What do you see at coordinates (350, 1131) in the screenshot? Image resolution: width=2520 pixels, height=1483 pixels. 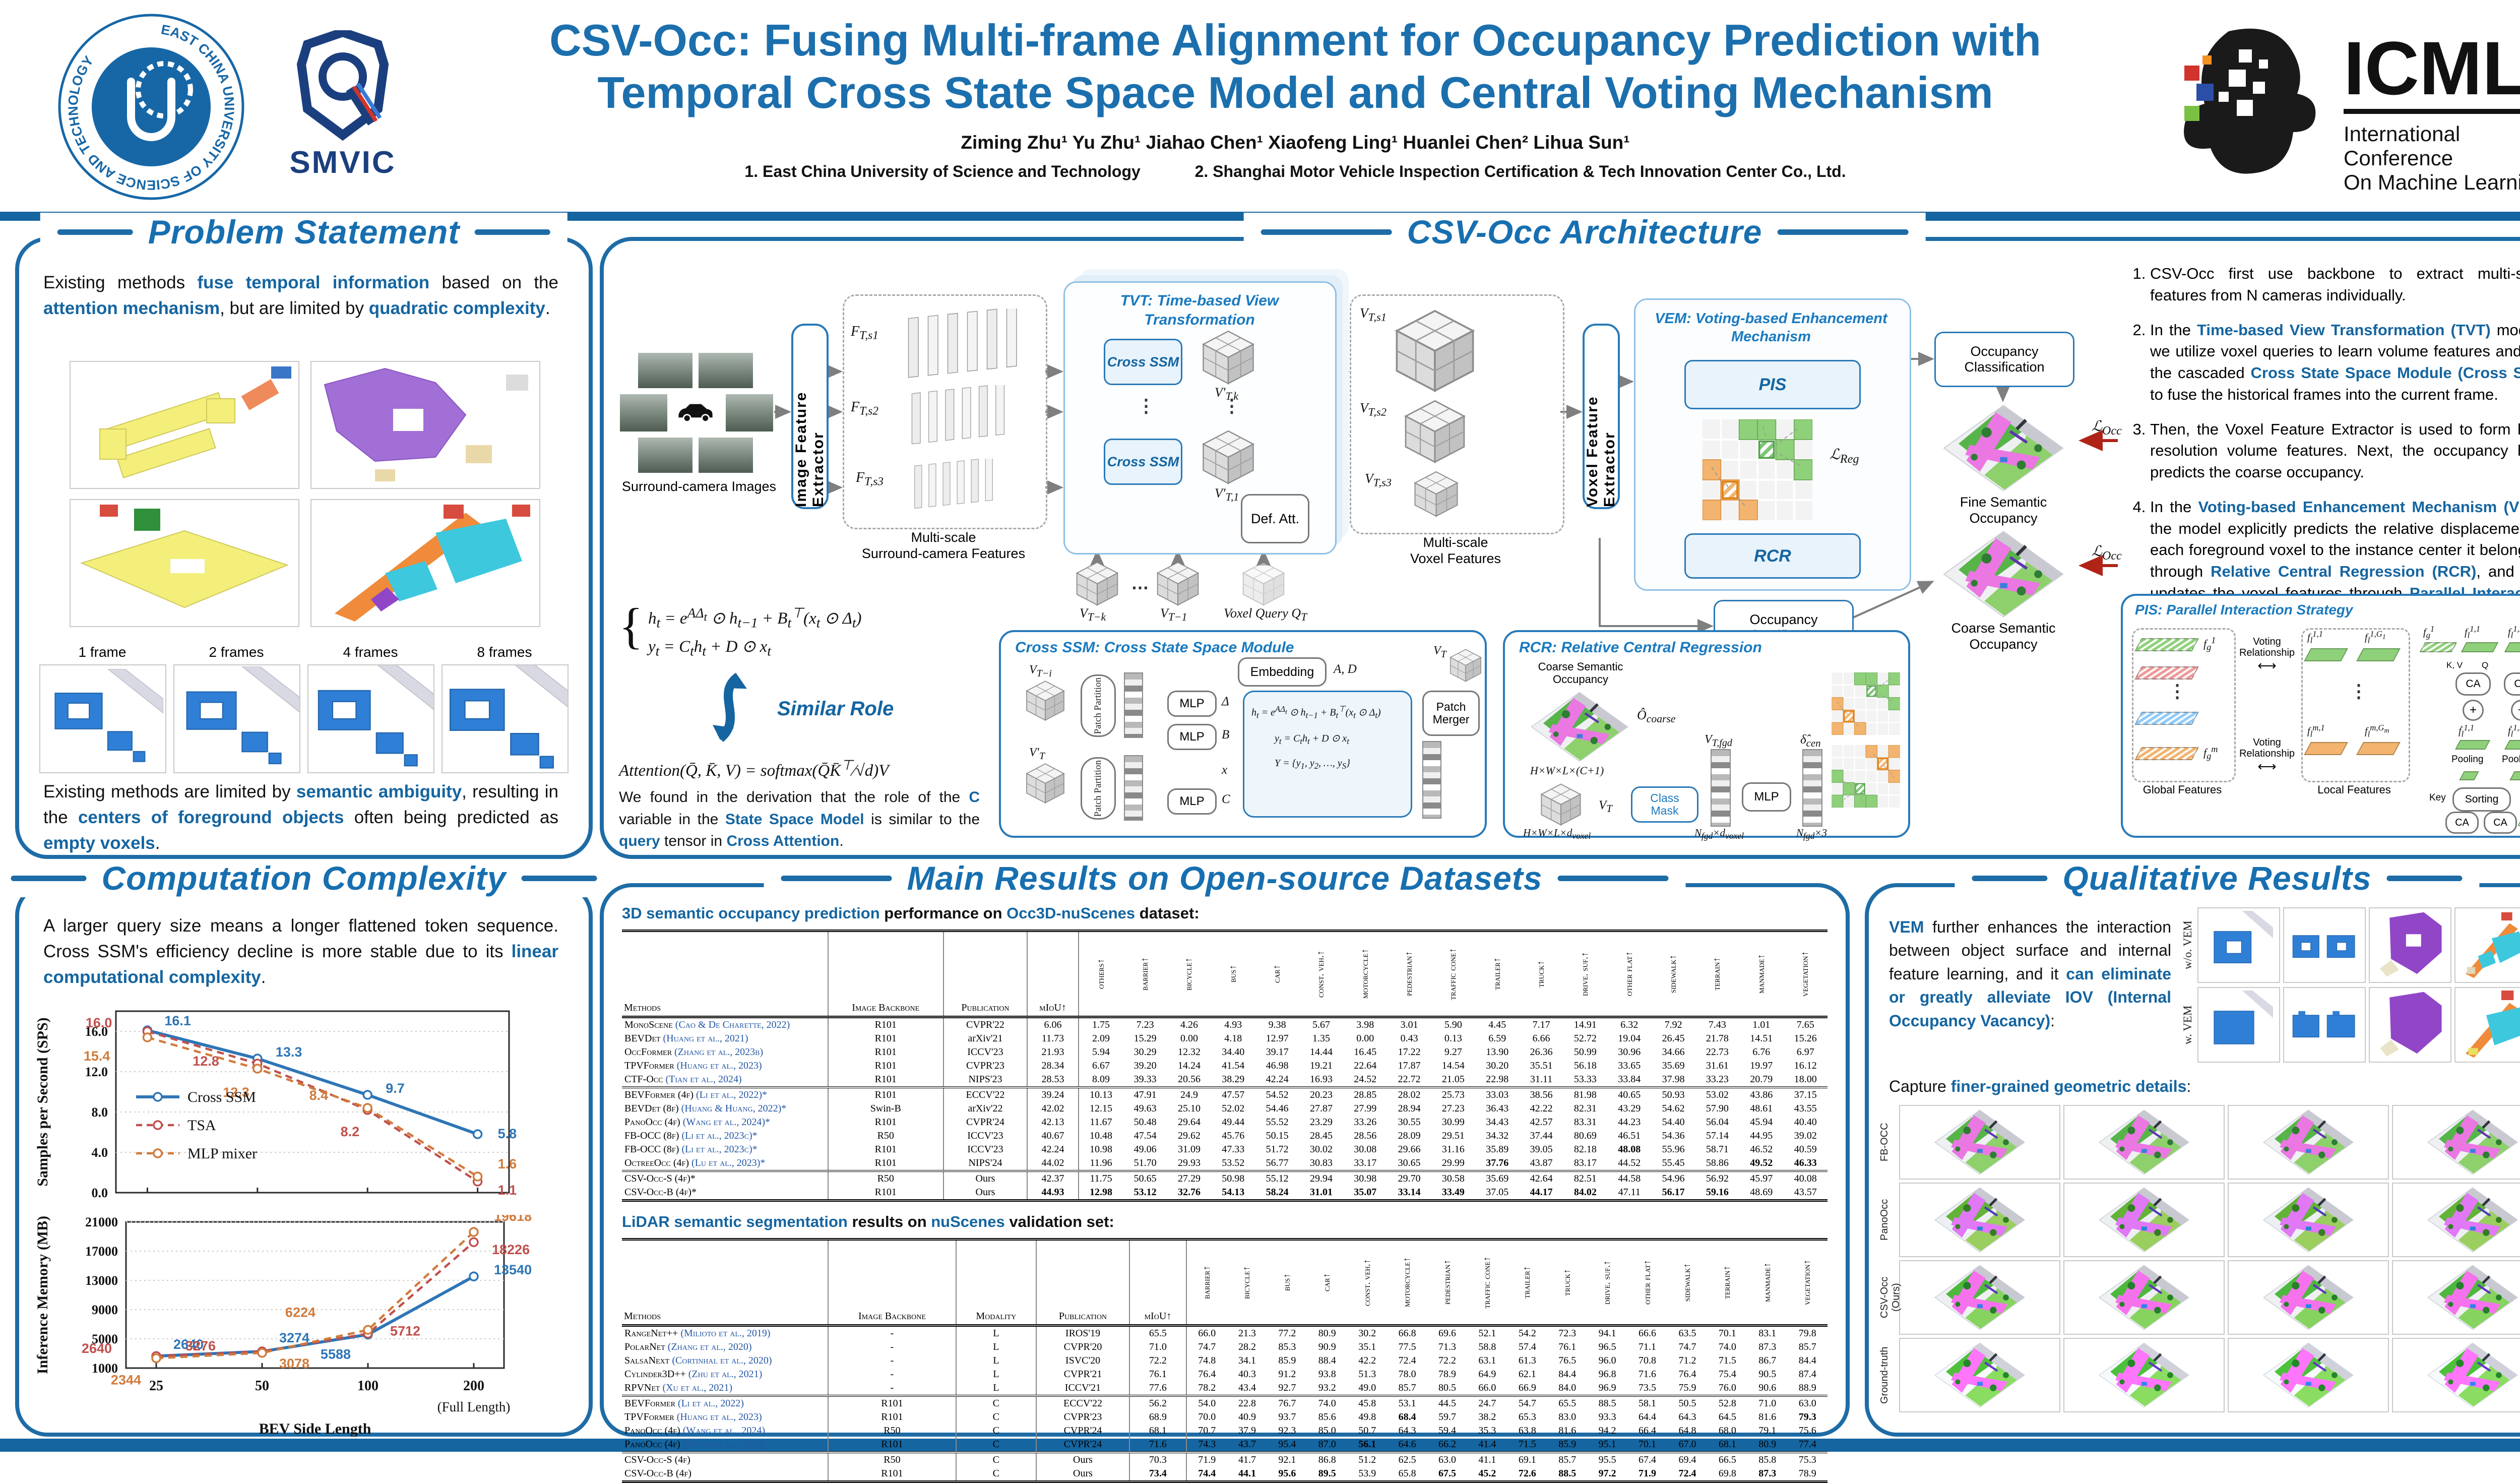 I see `svg-text: 8.2` at bounding box center [350, 1131].